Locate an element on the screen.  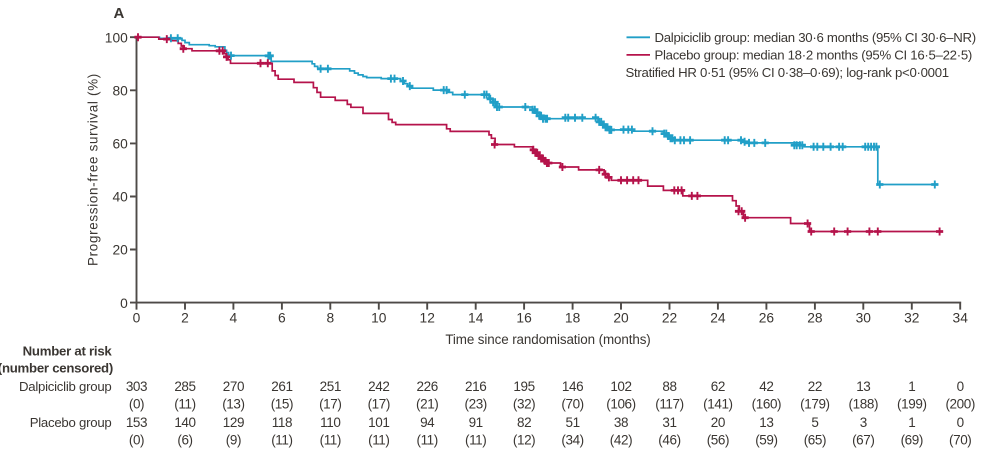
svg-text: 94 is located at coordinates (427, 422).